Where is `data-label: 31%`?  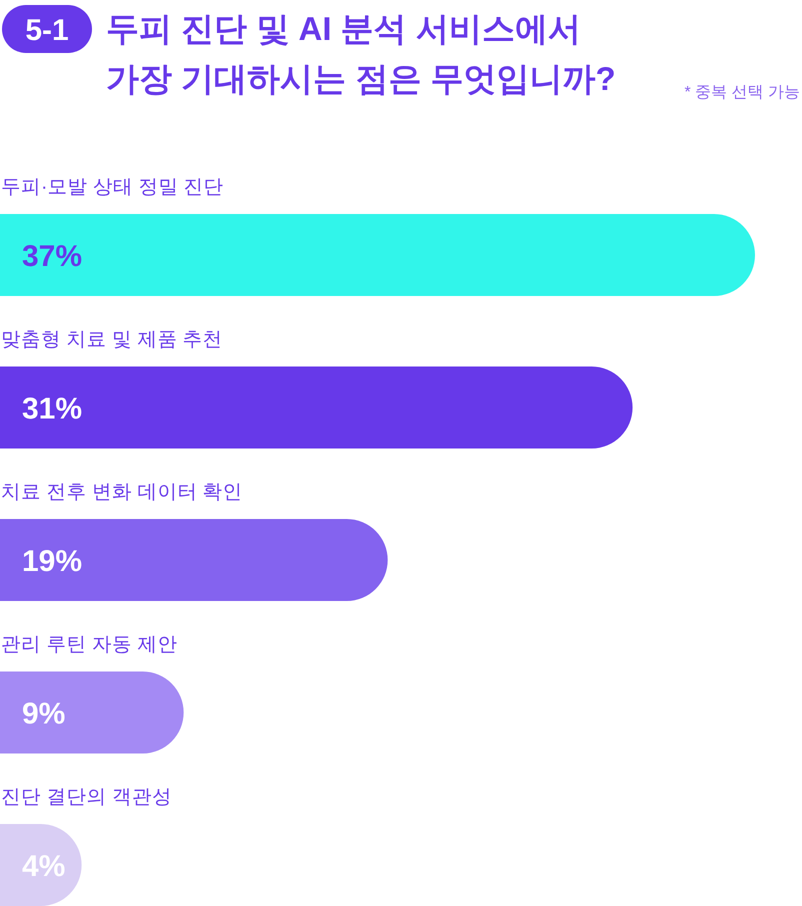 data-label: 31% is located at coordinates (52, 409).